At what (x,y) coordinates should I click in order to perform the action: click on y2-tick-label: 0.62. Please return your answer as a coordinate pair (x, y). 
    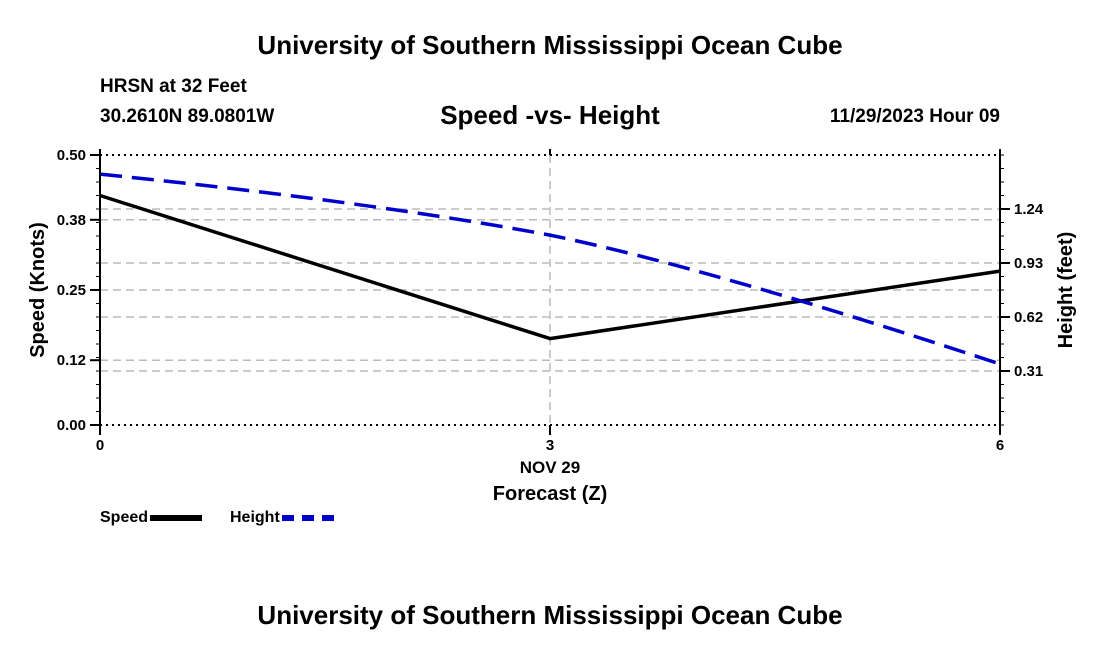
    Looking at the image, I should click on (1028, 317).